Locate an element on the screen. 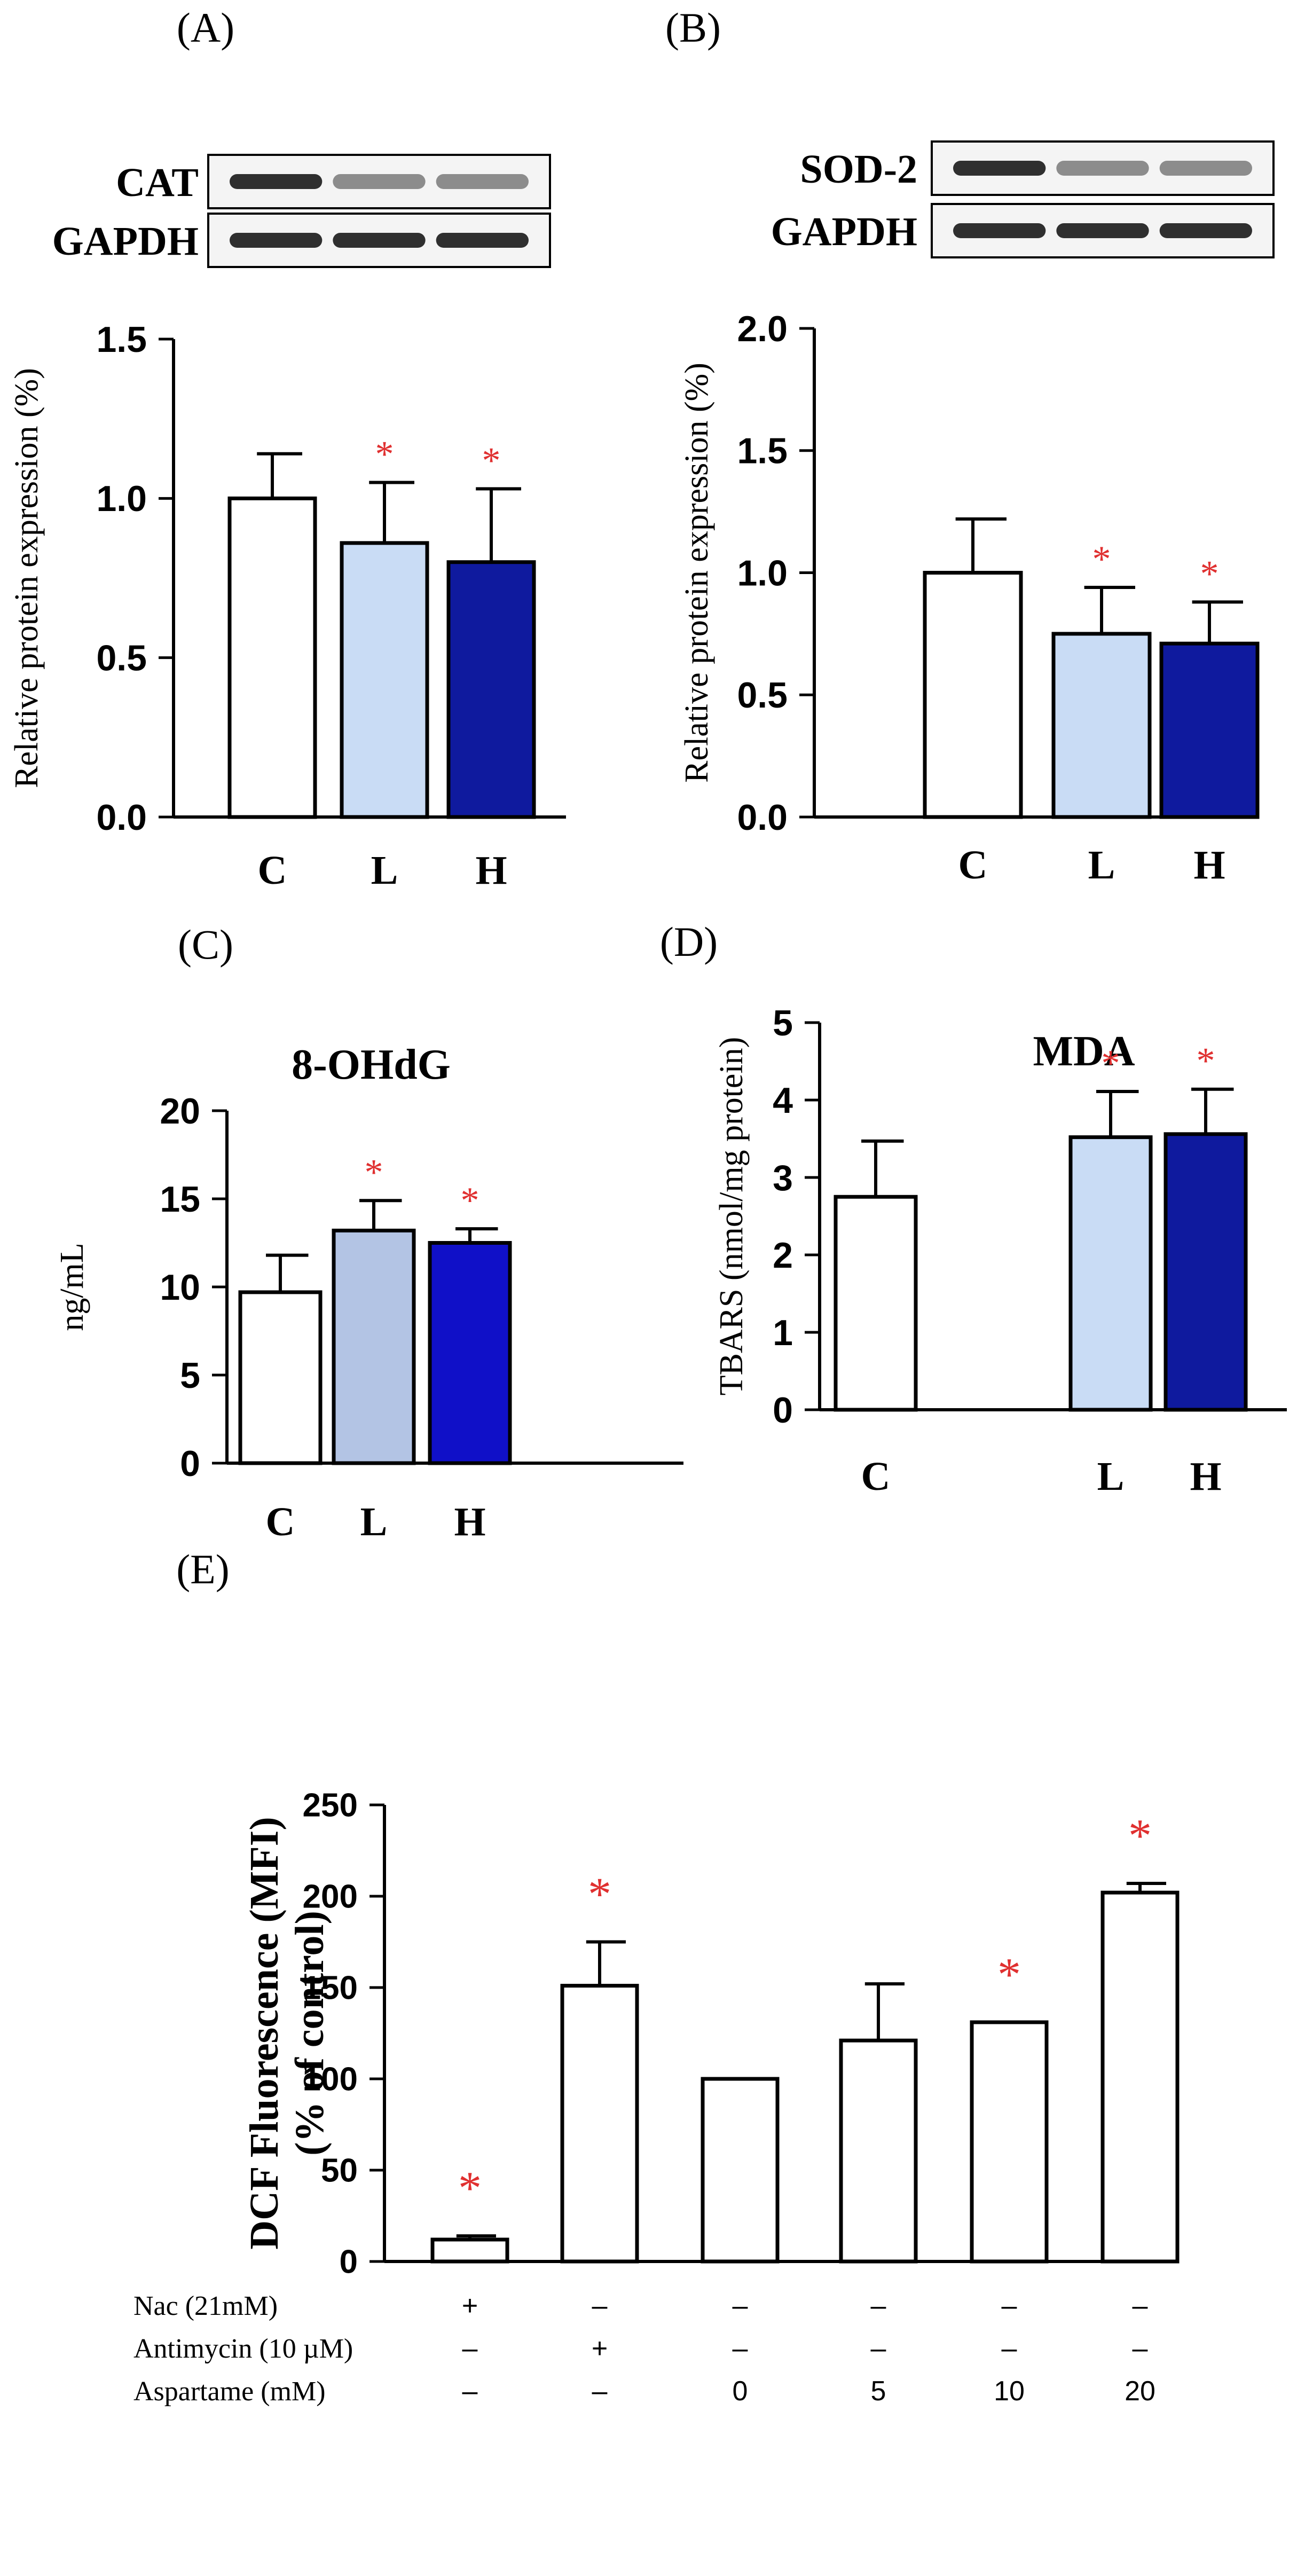  treatment-row-label: Nac (21mM) is located at coordinates (205, 2306).